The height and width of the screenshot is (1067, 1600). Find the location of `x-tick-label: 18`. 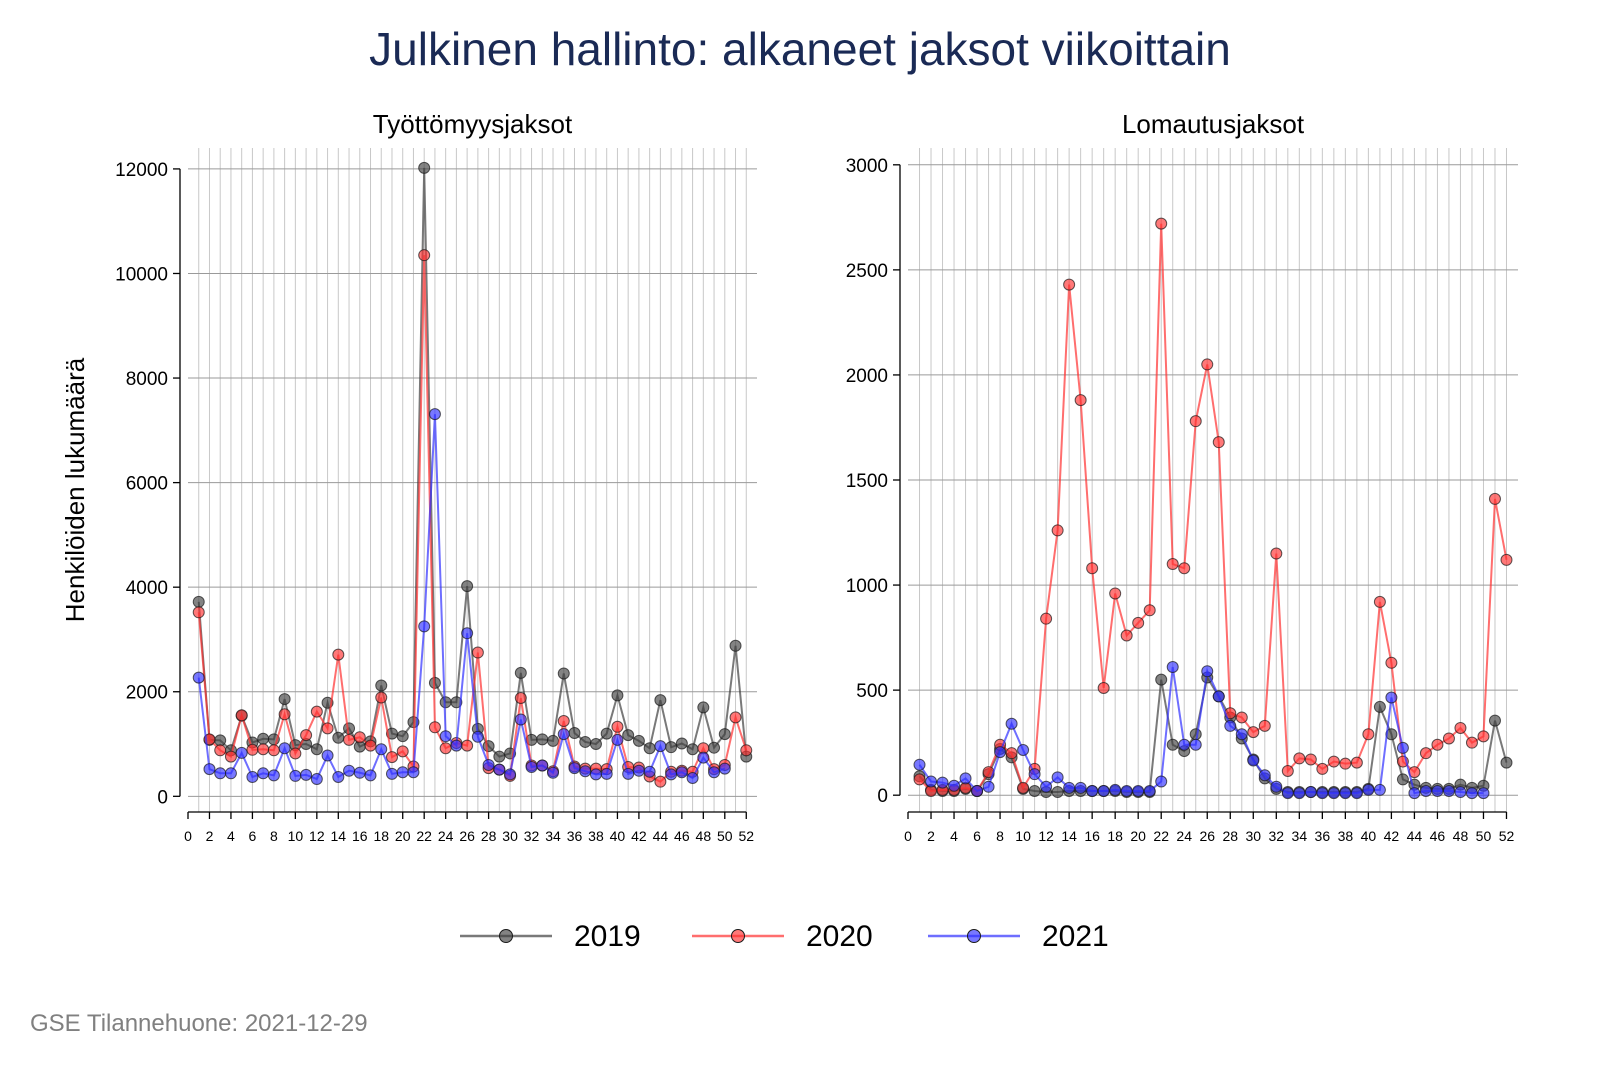

x-tick-label: 18 is located at coordinates (1115, 836).